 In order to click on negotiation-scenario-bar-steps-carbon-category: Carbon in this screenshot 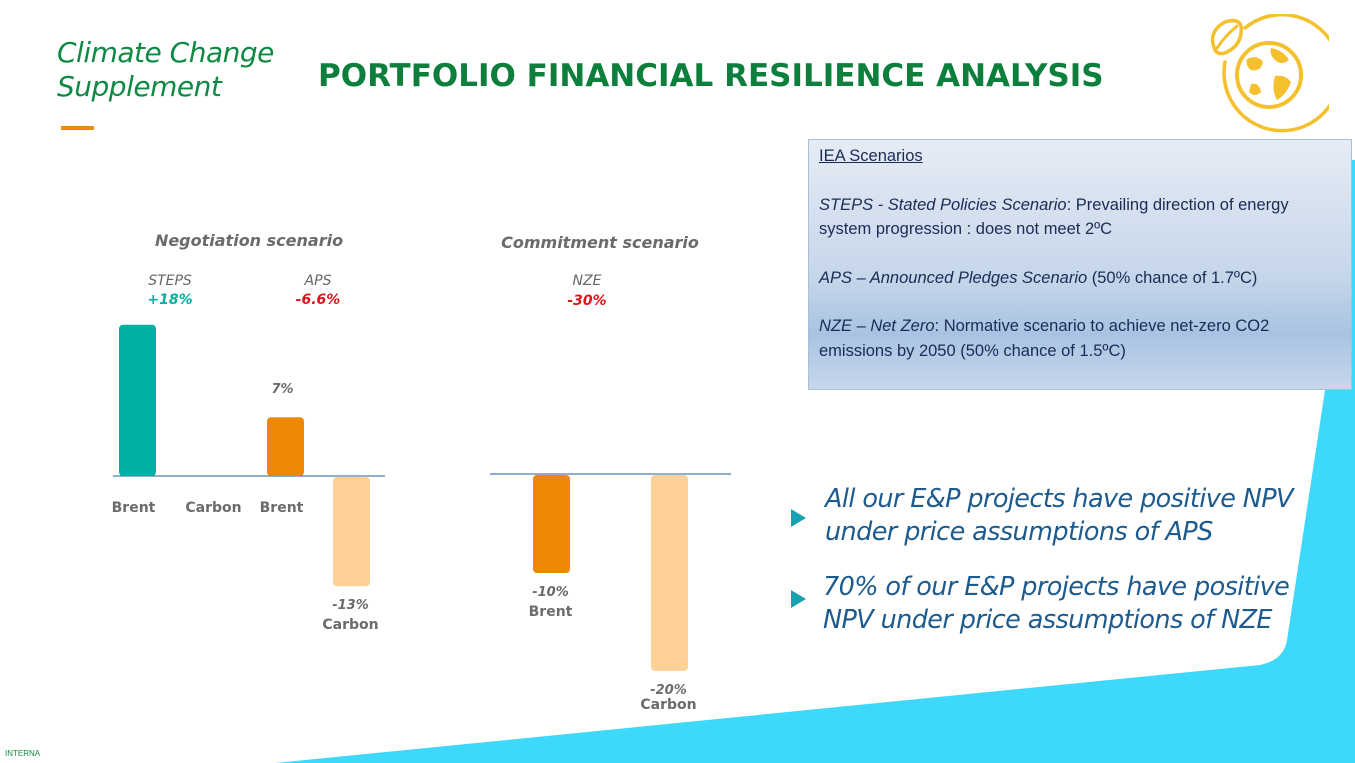, I will do `click(213, 508)`.